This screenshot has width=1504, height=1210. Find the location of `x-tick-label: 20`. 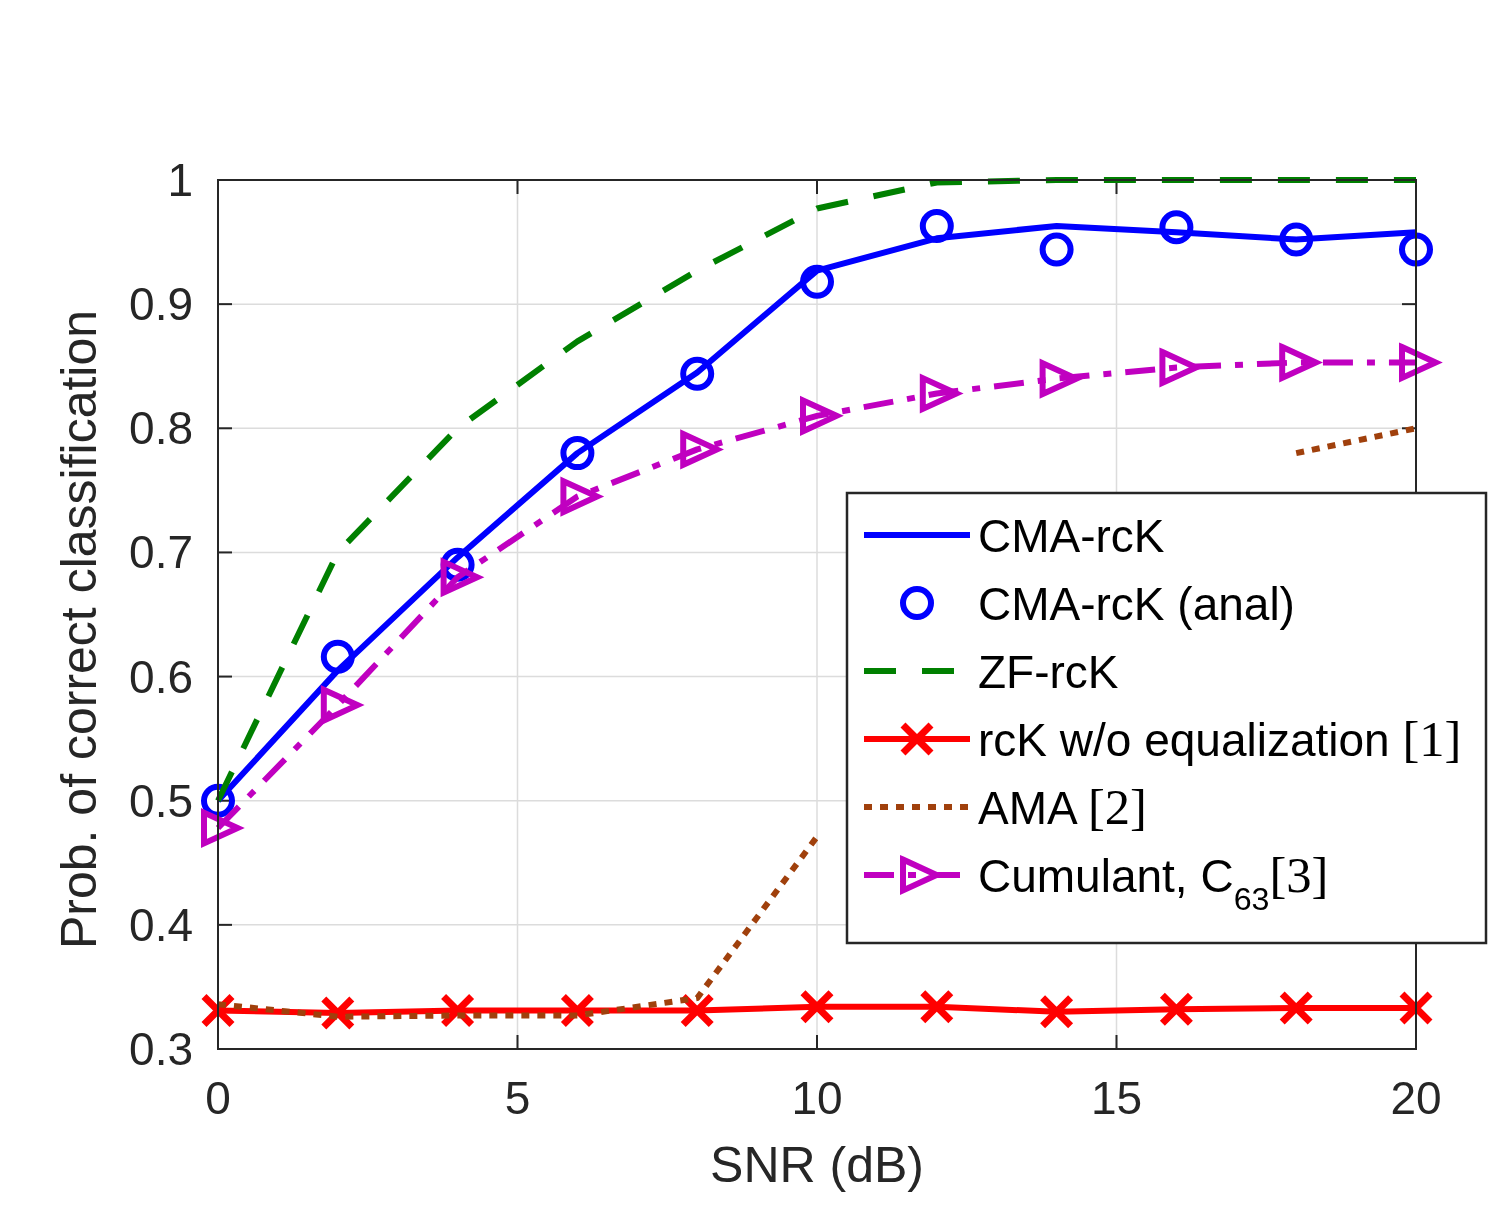

x-tick-label: 20 is located at coordinates (1416, 1098).